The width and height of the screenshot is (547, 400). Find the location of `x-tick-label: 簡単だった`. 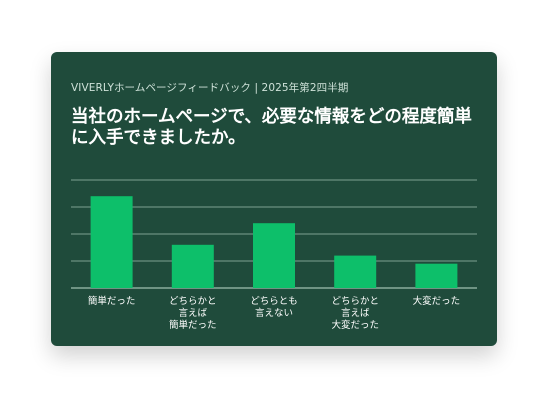

x-tick-label: 簡単だった is located at coordinates (112, 301).